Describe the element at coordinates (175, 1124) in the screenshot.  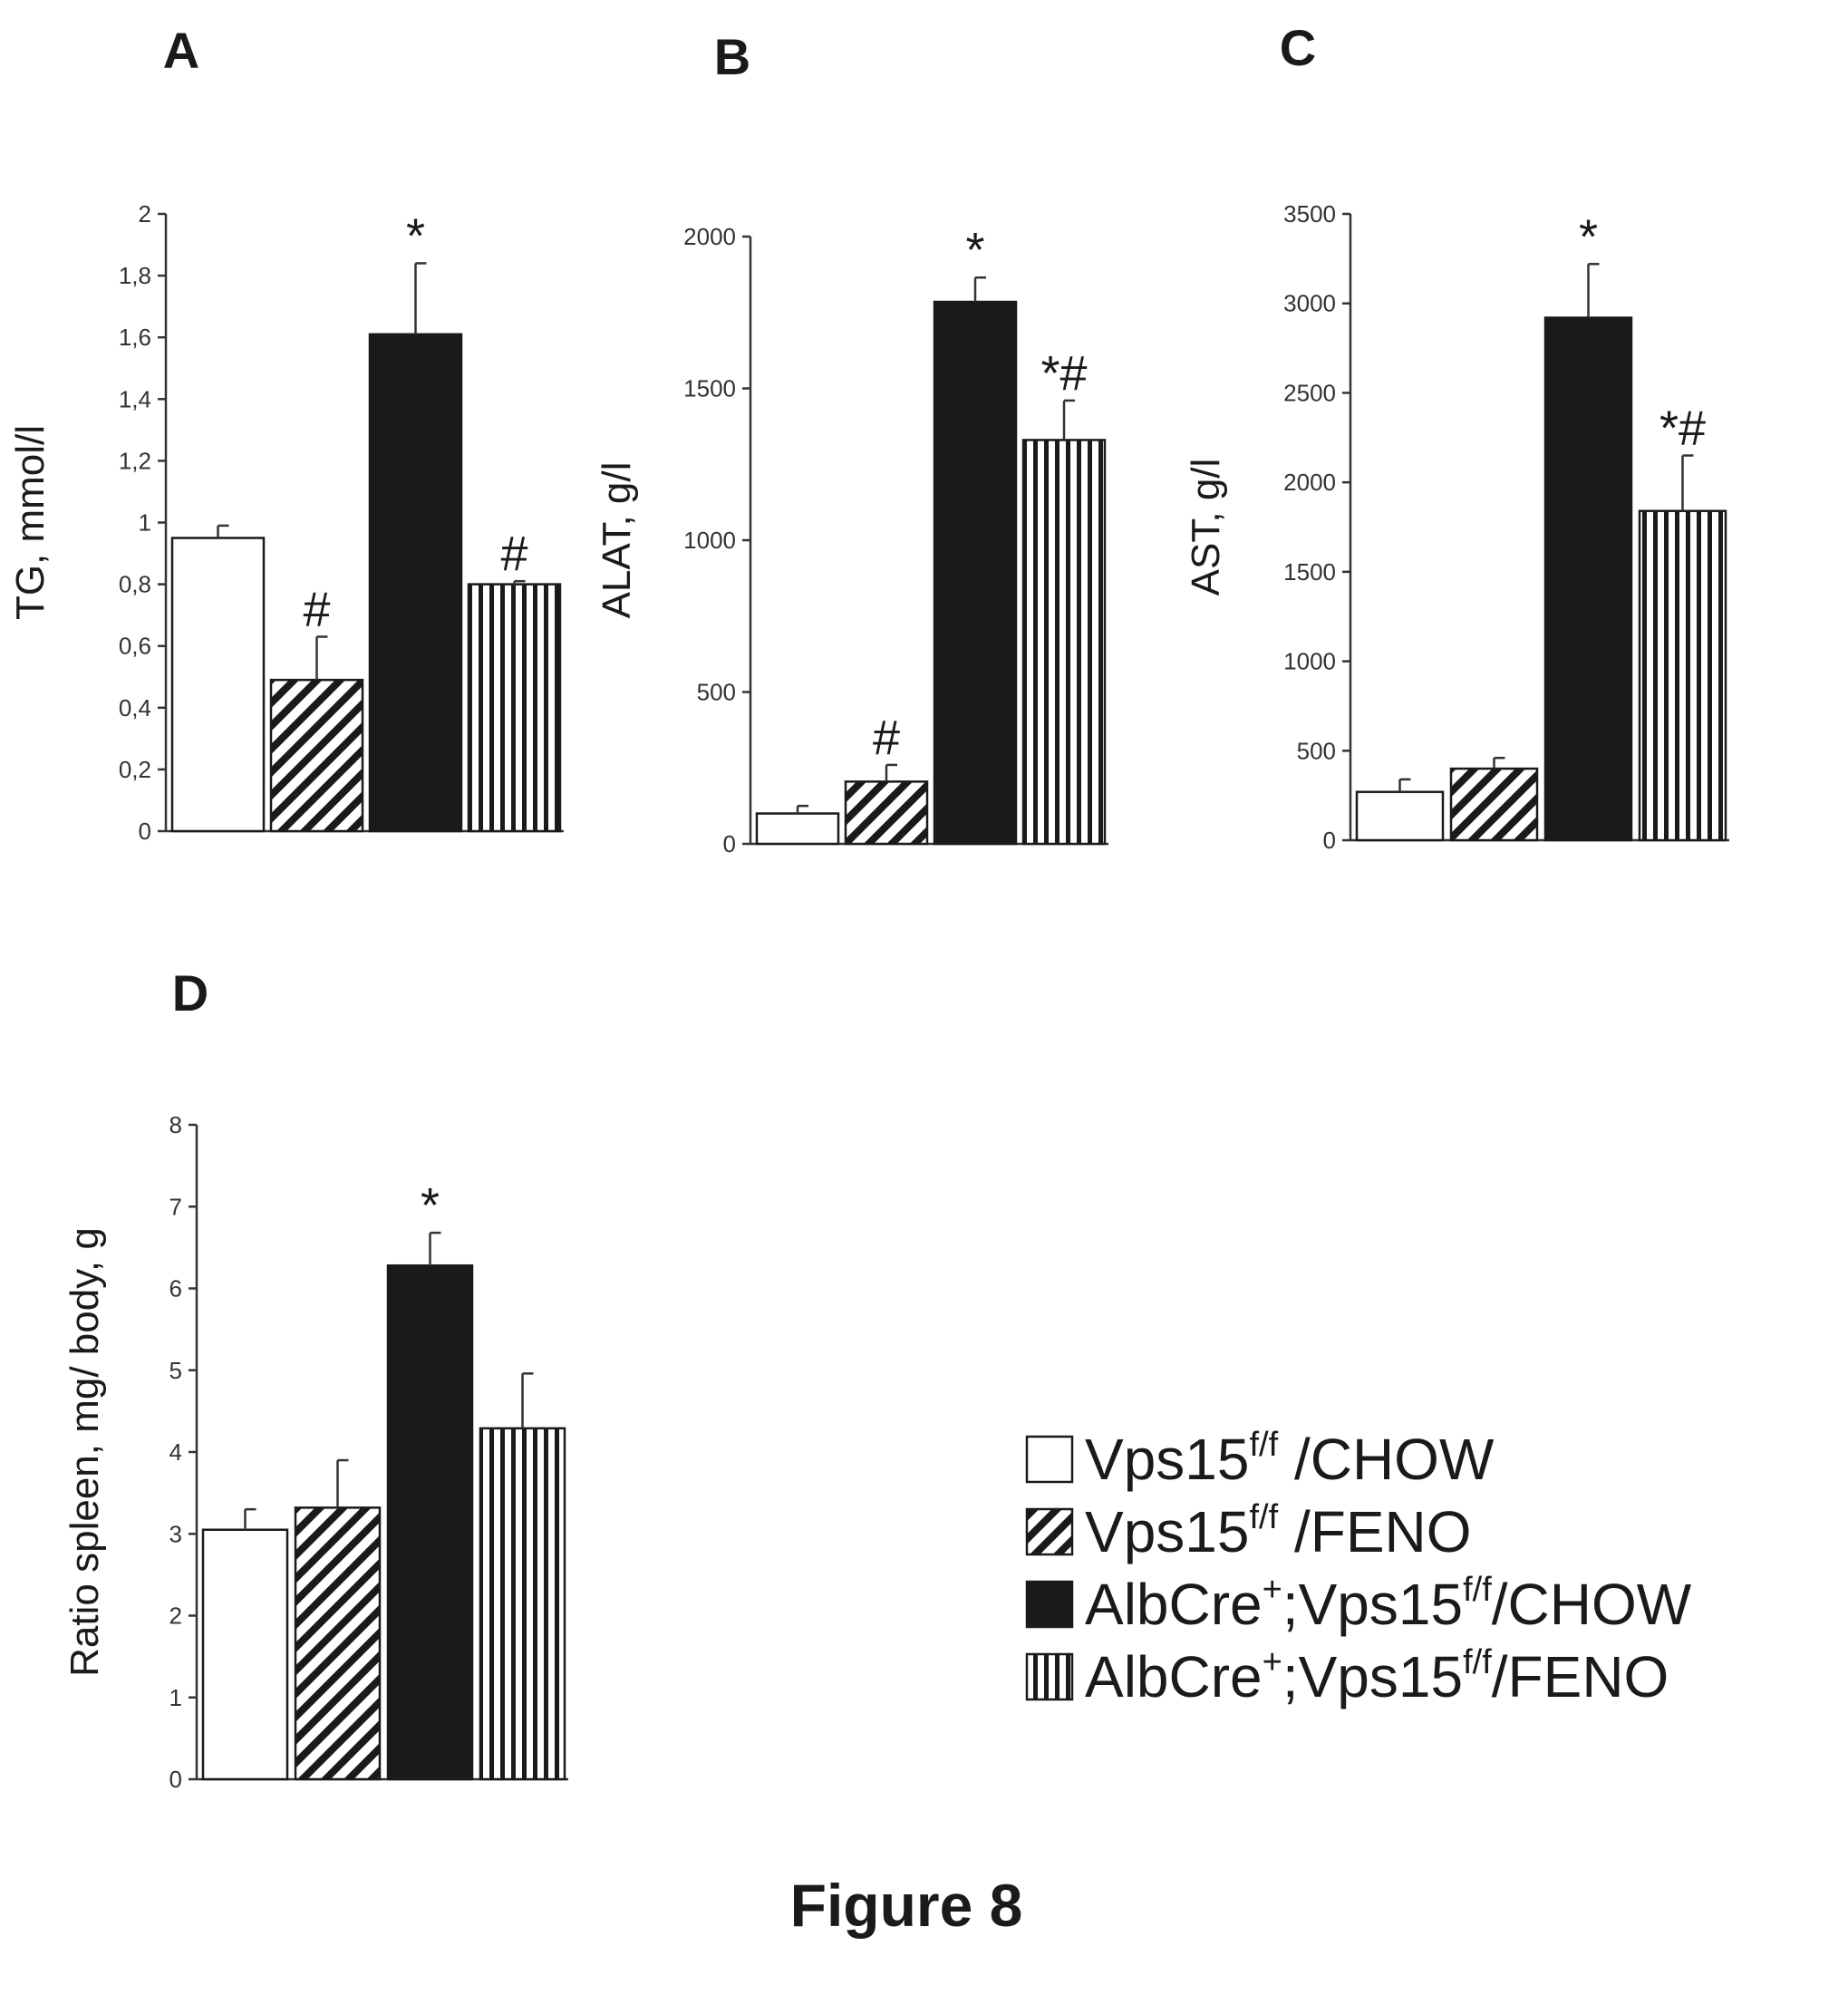
I see `y-tick-label: 8` at that location.